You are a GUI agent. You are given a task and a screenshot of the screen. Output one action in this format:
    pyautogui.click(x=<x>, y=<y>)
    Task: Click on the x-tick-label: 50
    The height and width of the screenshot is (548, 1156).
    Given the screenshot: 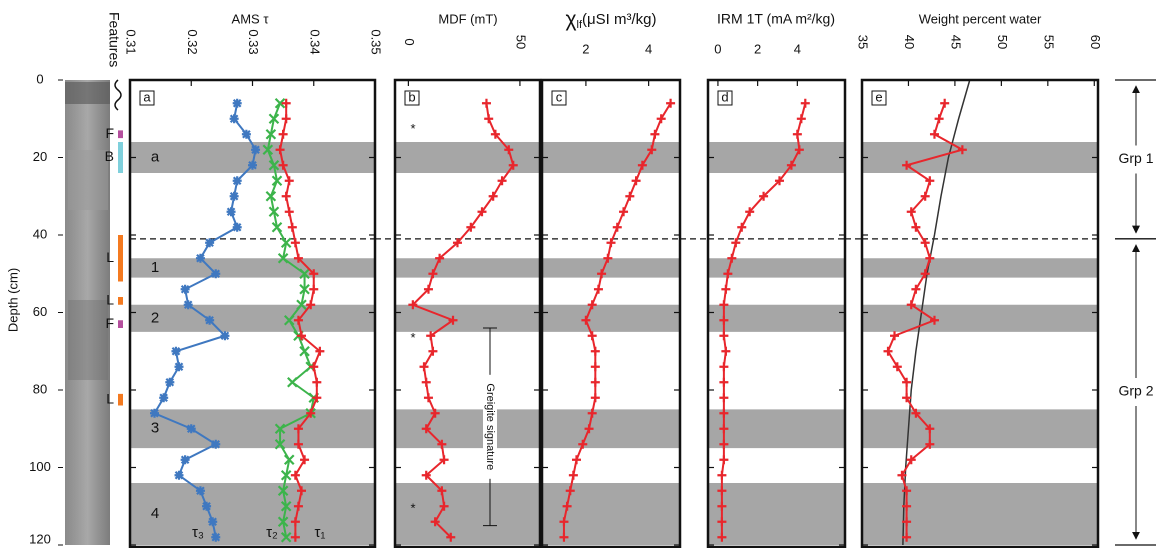 What is the action you would take?
    pyautogui.click(x=1002, y=42)
    